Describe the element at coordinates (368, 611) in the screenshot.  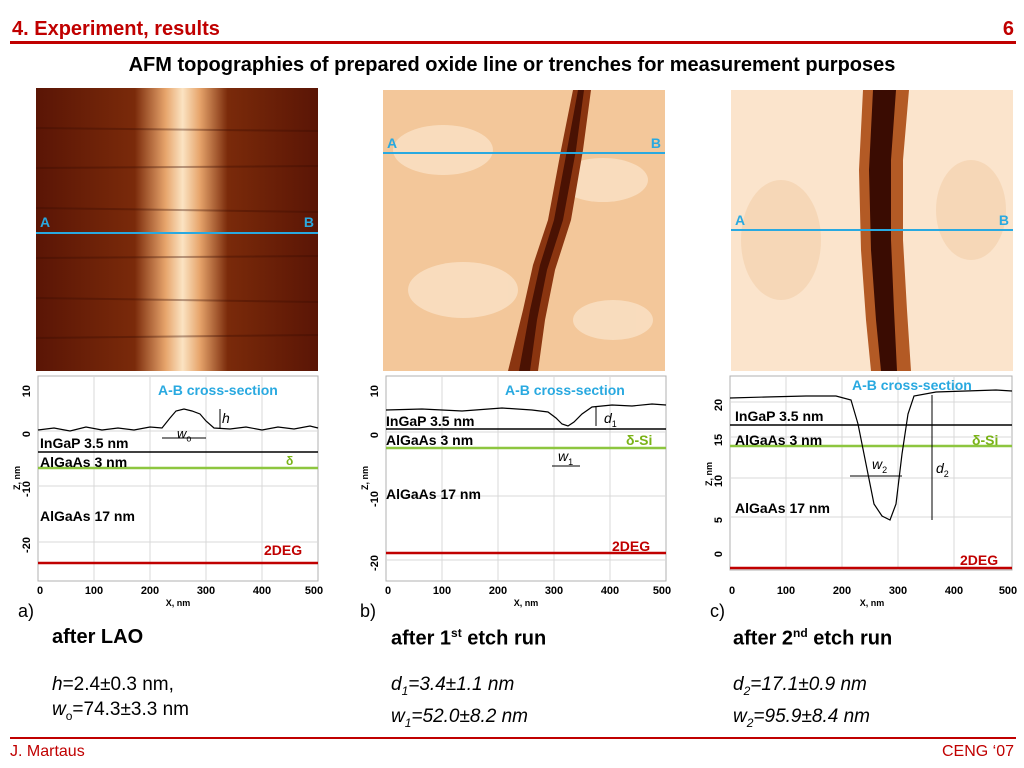
I see `panel-letter-b: b)` at that location.